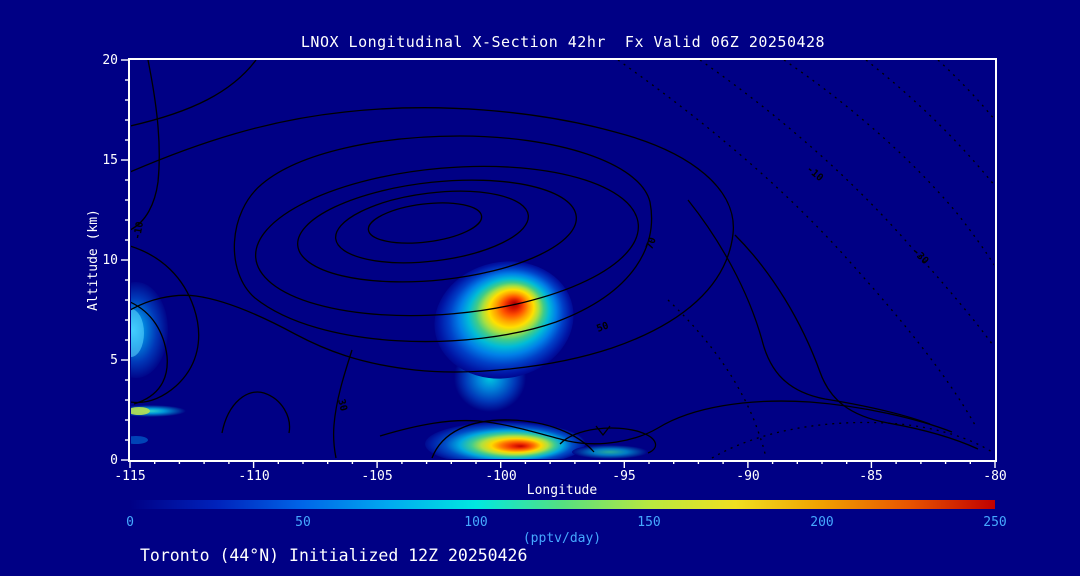  What do you see at coordinates (376, 476) in the screenshot?
I see `x-tick-label: -105` at bounding box center [376, 476].